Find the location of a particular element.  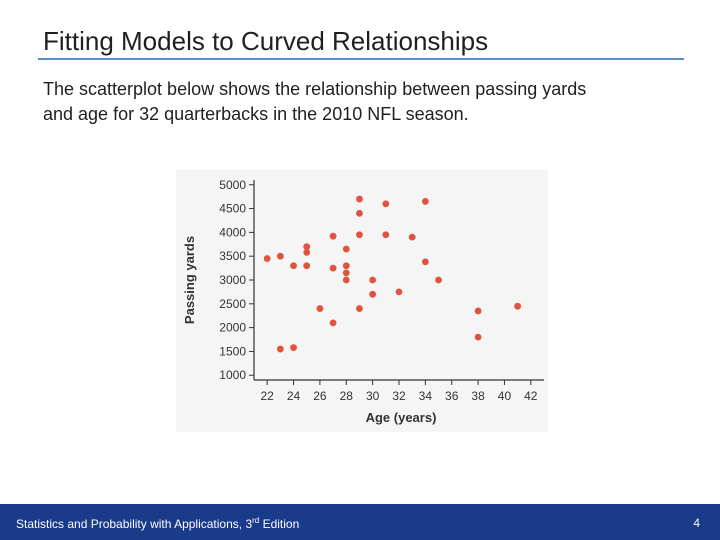

x-tick-label: 28 is located at coordinates (347, 396).